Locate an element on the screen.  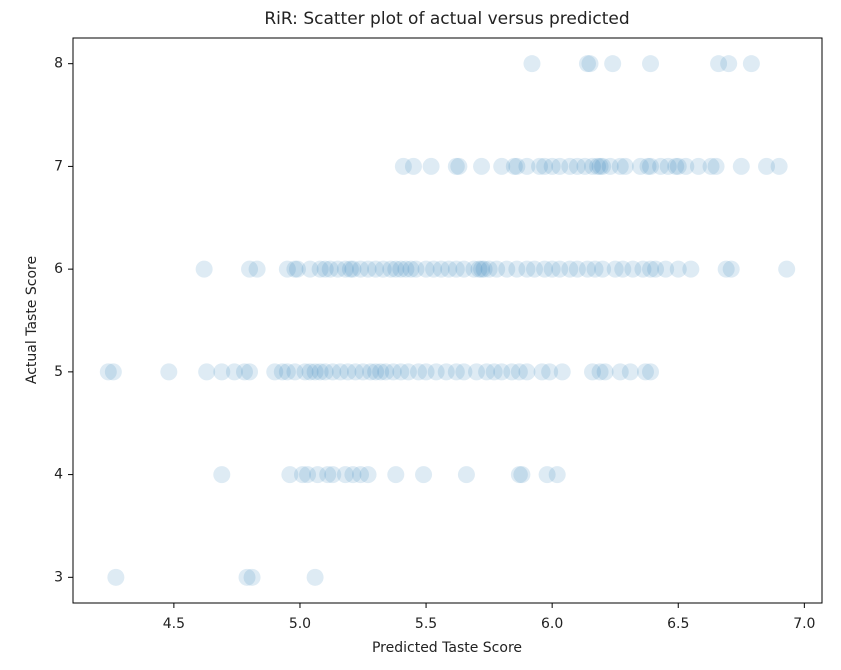
x-tick-label: 4.5 is located at coordinates (174, 624).